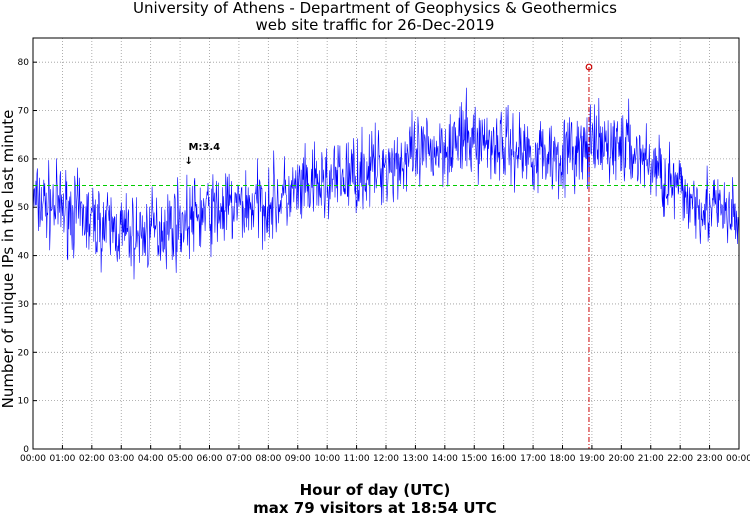  Describe the element at coordinates (239, 459) in the screenshot. I see `x-tick-label: 07:00` at that location.